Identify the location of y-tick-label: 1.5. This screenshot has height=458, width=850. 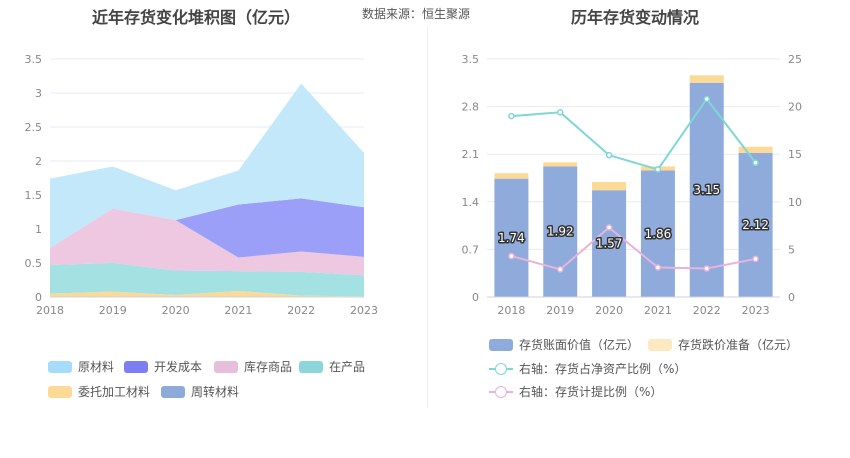
(34, 195).